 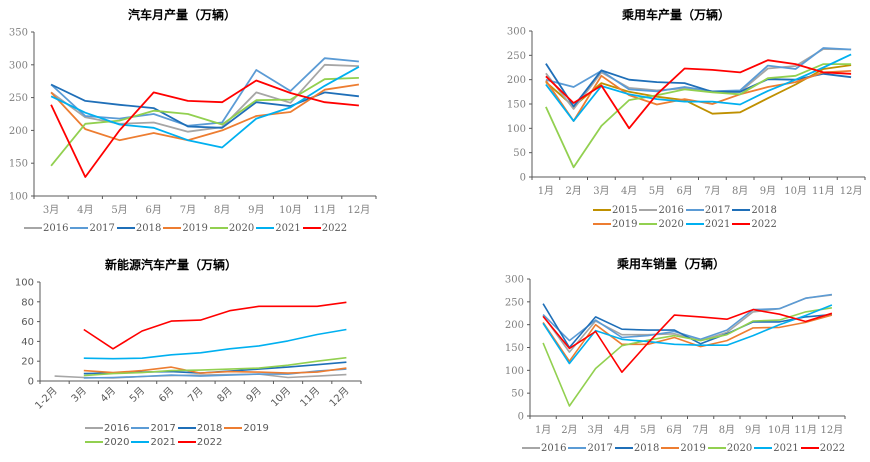 I want to click on series-line-2016, so click(x=204, y=98).